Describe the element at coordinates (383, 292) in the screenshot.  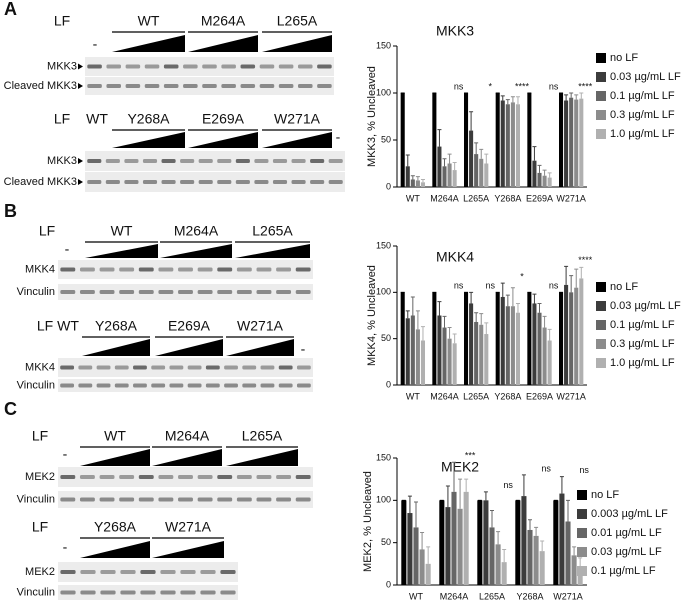
I see `y-tick-label: 100` at that location.